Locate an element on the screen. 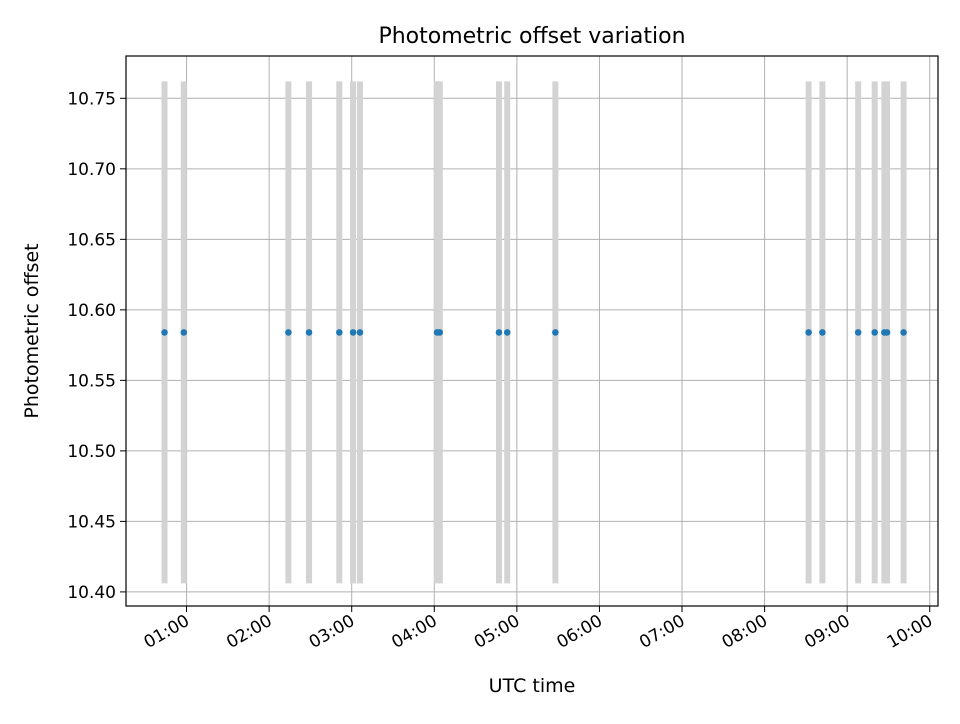 The width and height of the screenshot is (960, 724). y-tick-label: 10.40 is located at coordinates (91, 593).